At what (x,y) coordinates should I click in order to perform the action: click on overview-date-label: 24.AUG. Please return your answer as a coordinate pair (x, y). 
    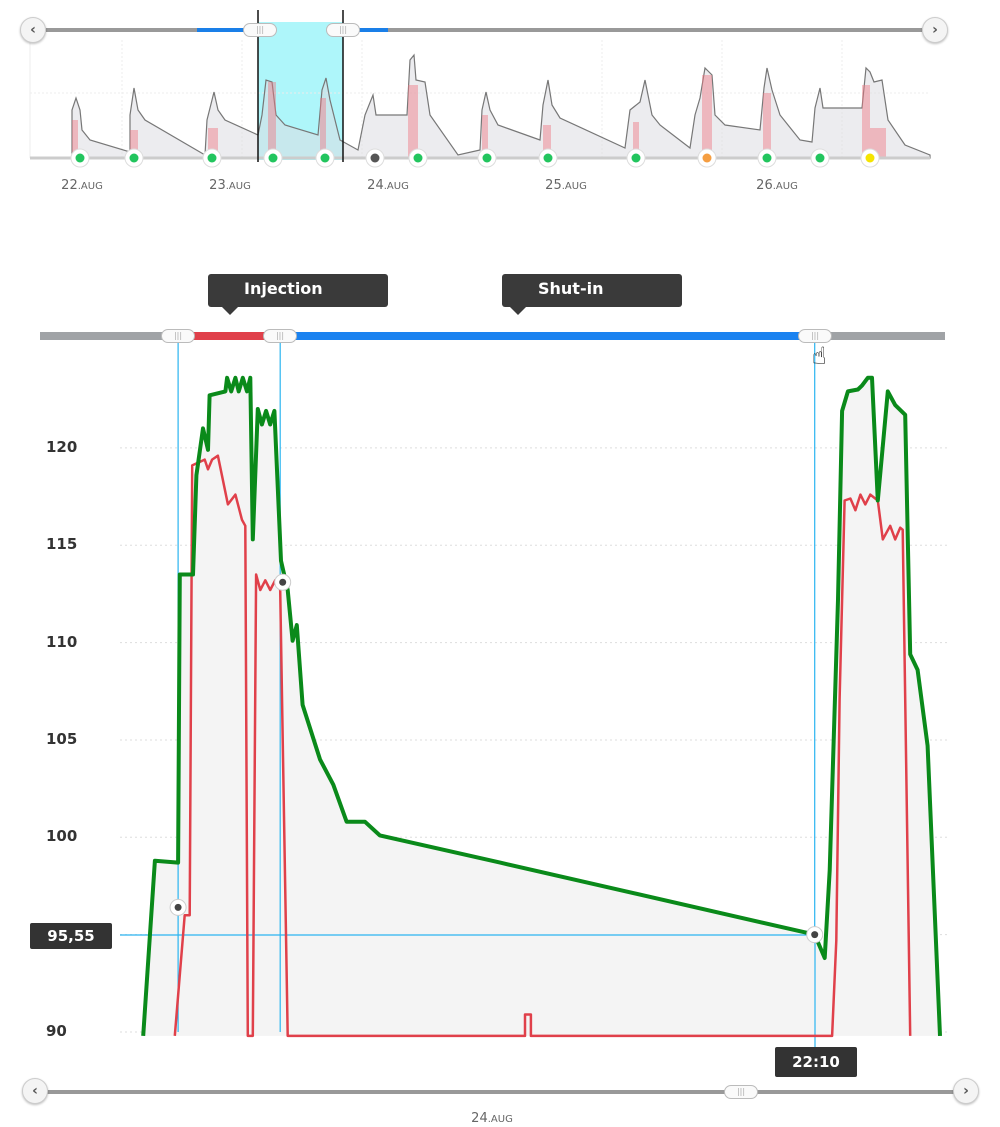
    Looking at the image, I should click on (388, 185).